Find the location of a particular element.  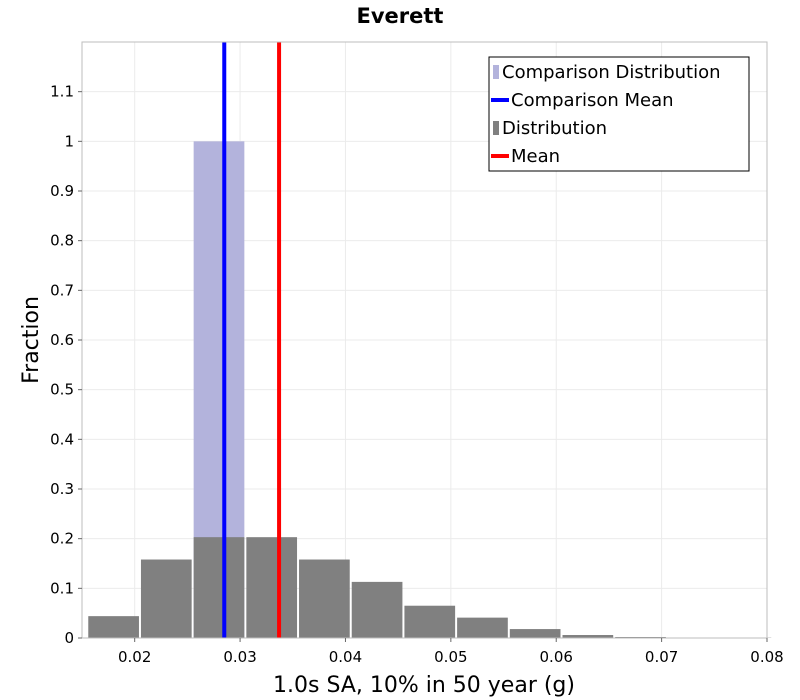

y-tick-label: 0.9 is located at coordinates (62, 191).